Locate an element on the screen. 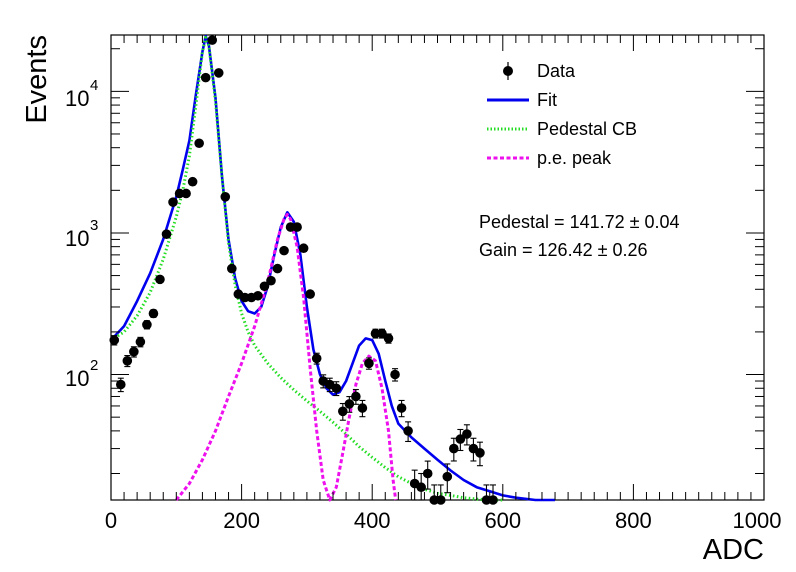 The image size is (796, 572). legend-entry-pedestal-cb: Pedestal CB is located at coordinates (562, 129).